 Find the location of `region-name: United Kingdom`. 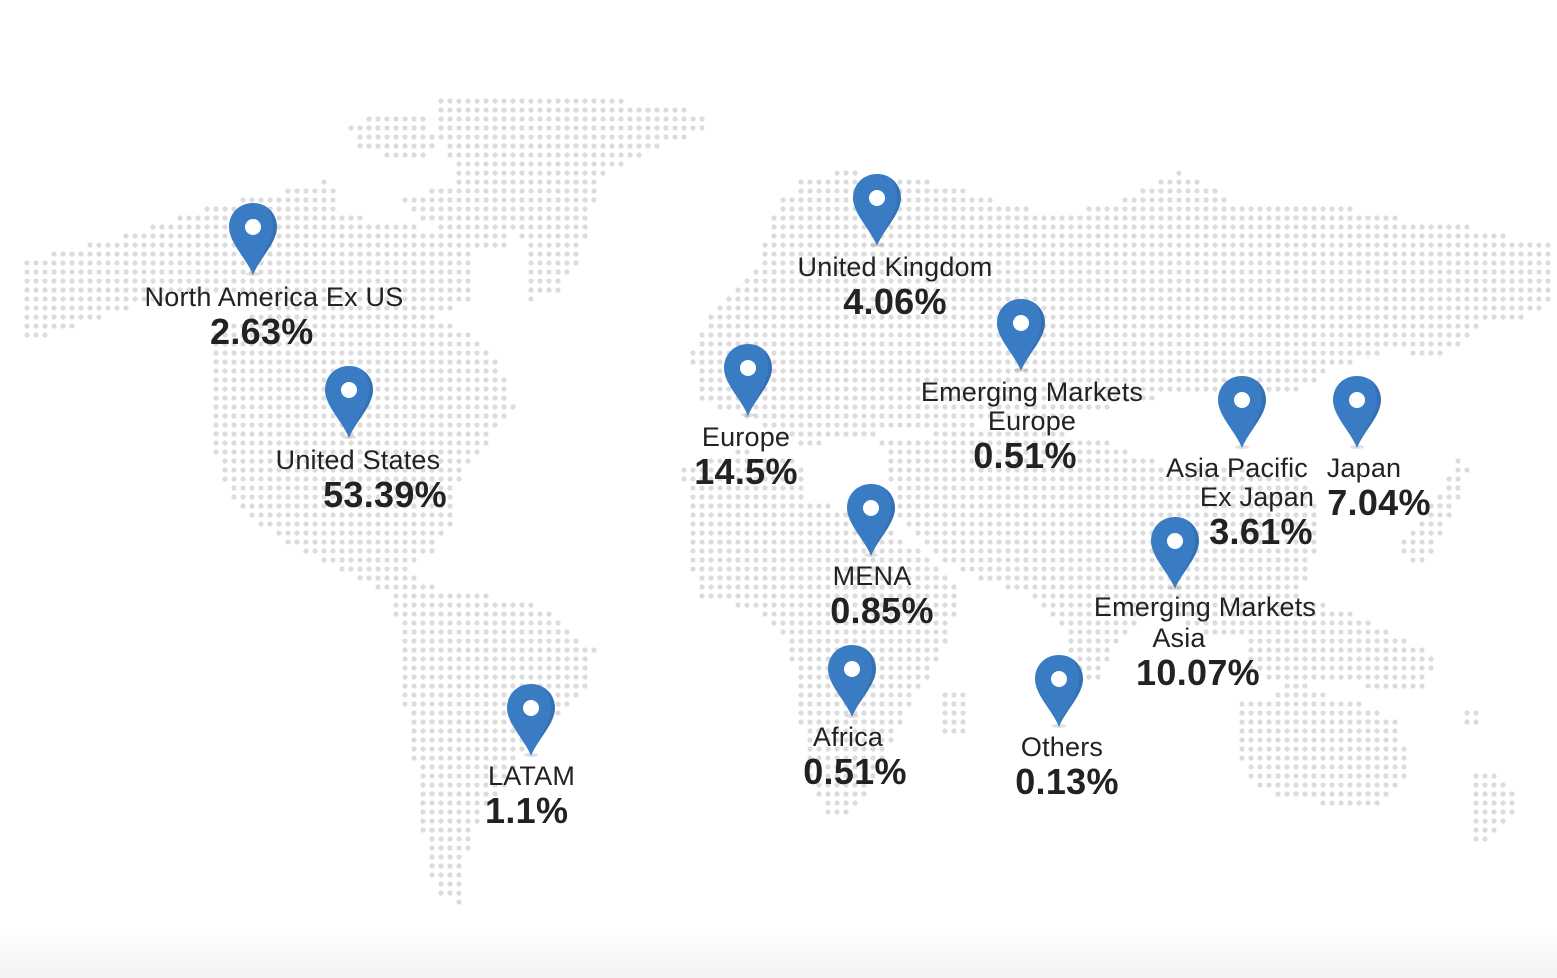

region-name: United Kingdom is located at coordinates (895, 267).